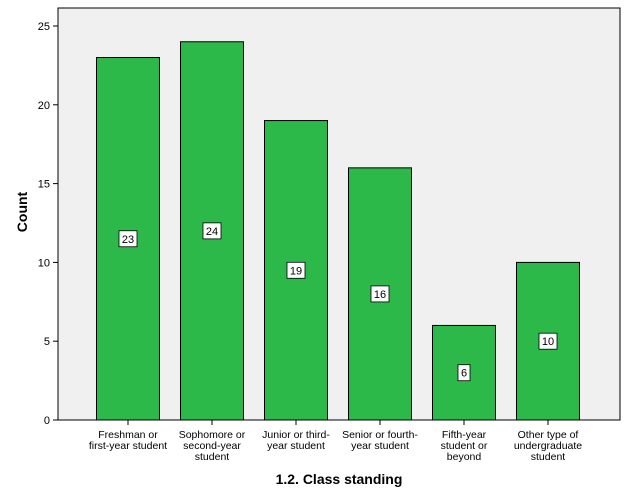 The height and width of the screenshot is (501, 626). Describe the element at coordinates (48, 224) in the screenshot. I see `y-axis: 0 5 10 15 20 25` at that location.